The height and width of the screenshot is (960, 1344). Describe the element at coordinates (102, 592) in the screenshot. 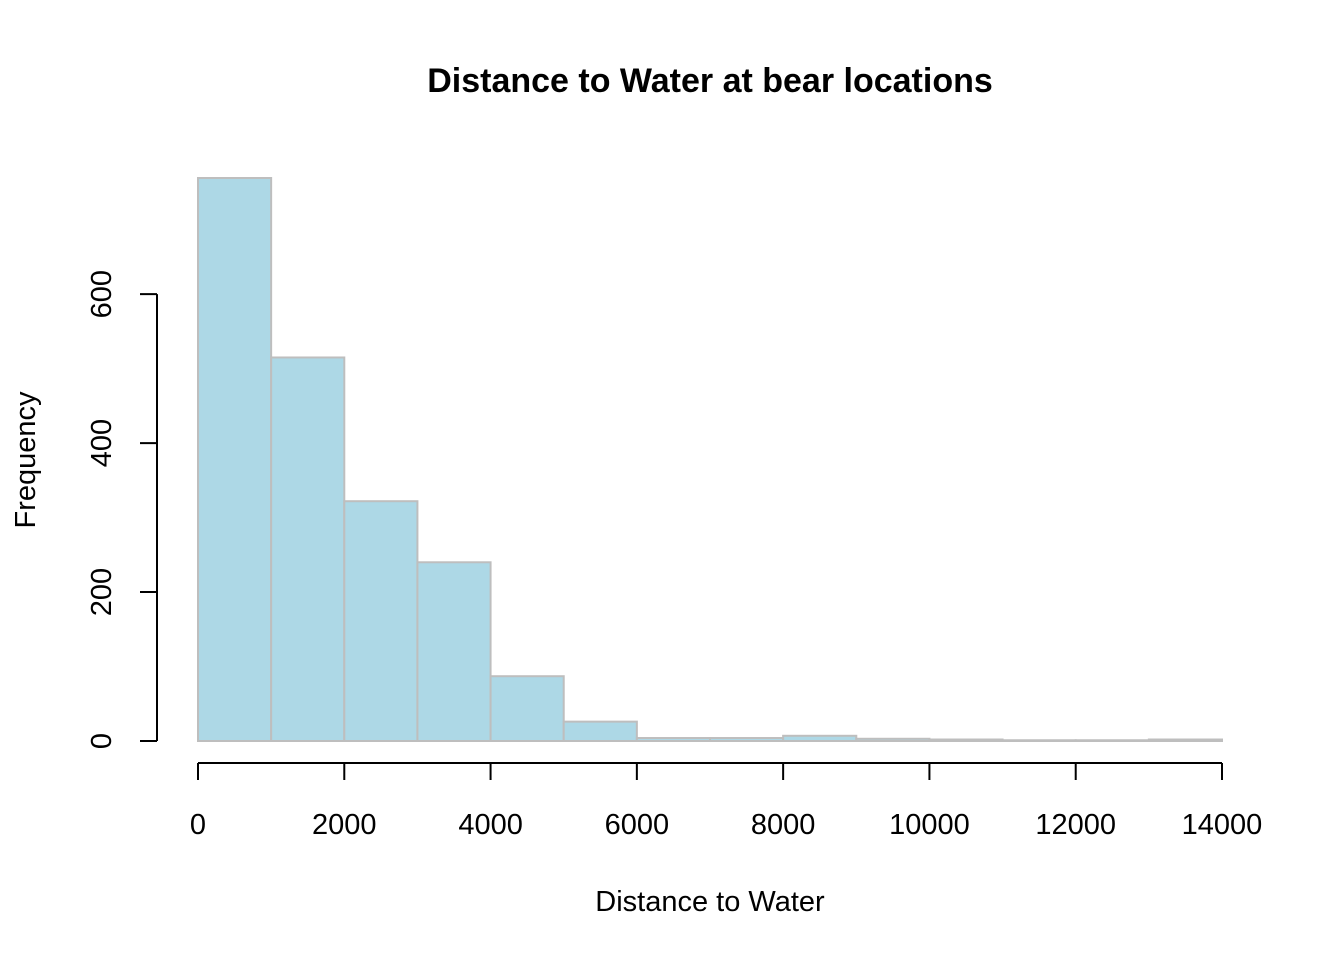

I see `y-tick-label: 200` at that location.